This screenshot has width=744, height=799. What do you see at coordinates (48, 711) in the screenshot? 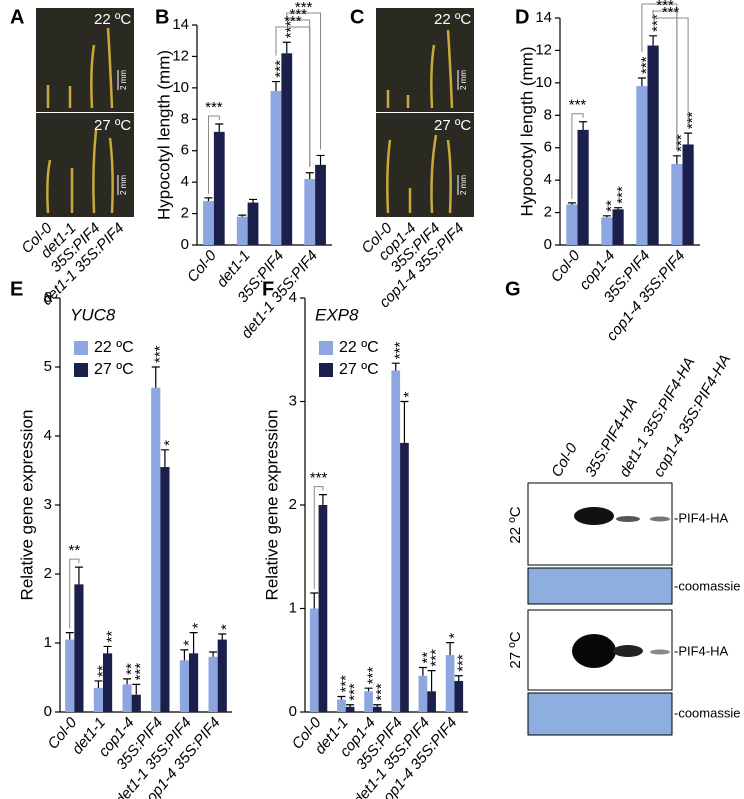
I see `y-tick-label: 0` at bounding box center [48, 711].